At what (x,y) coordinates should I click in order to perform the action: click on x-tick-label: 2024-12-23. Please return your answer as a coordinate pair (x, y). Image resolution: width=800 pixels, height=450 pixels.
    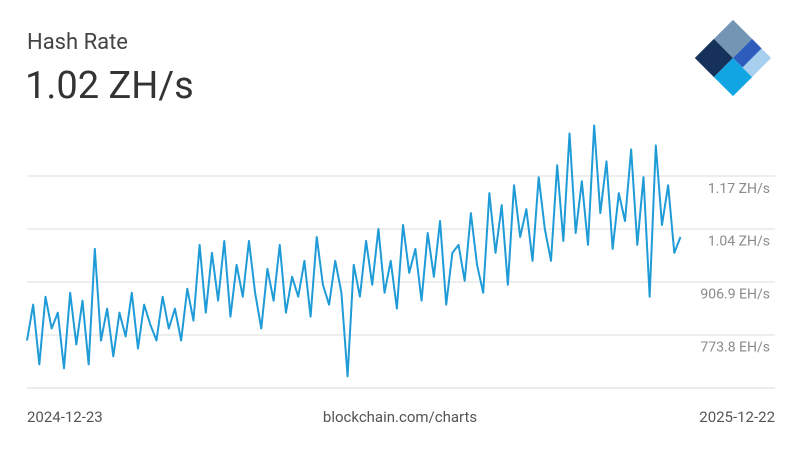
    Looking at the image, I should click on (65, 417).